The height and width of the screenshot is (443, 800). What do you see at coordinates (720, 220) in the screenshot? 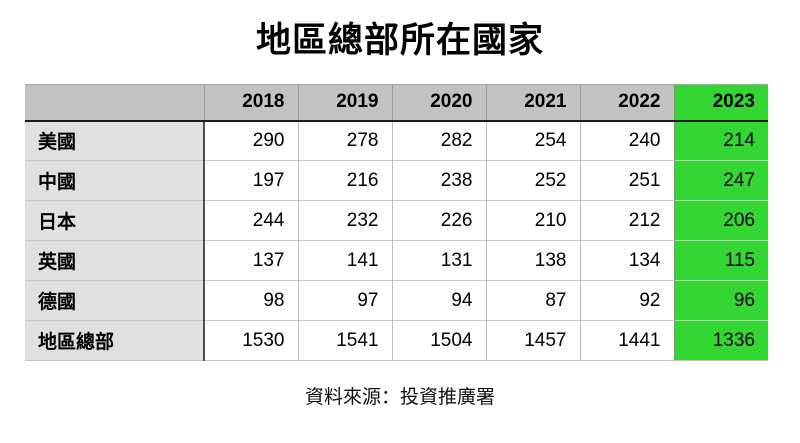
I see `table-cell-highlighted: 206` at bounding box center [720, 220].